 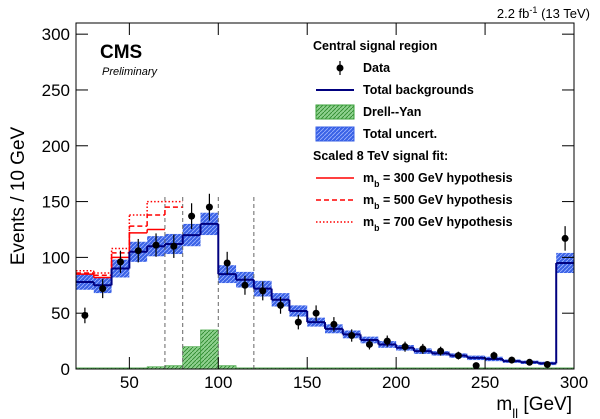 I want to click on text-part: = 300 GeV hypothesis, so click(x=445, y=178).